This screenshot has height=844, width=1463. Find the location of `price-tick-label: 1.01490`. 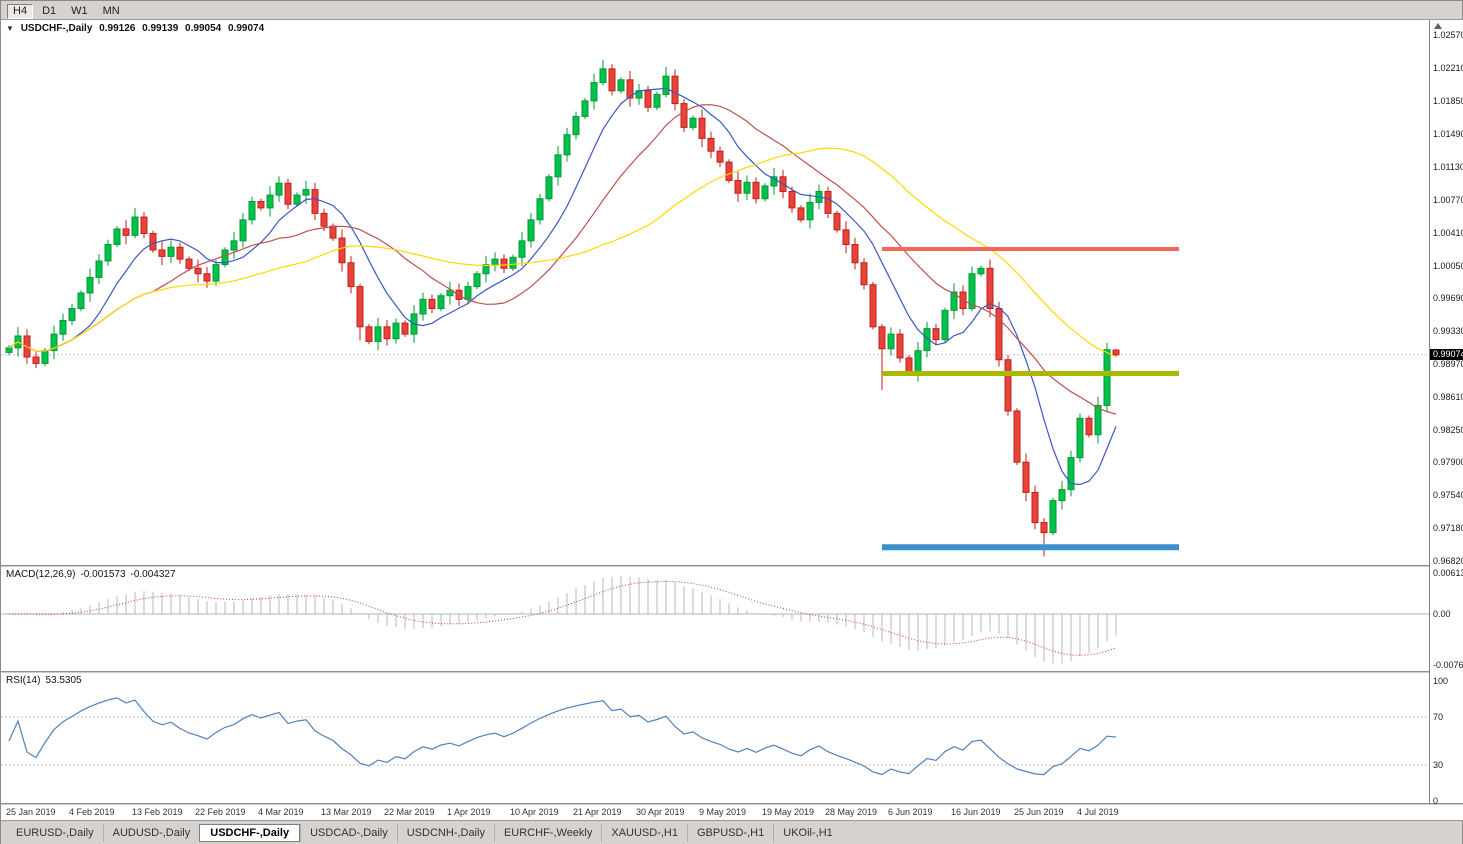

price-tick-label: 1.01490 is located at coordinates (1448, 134).